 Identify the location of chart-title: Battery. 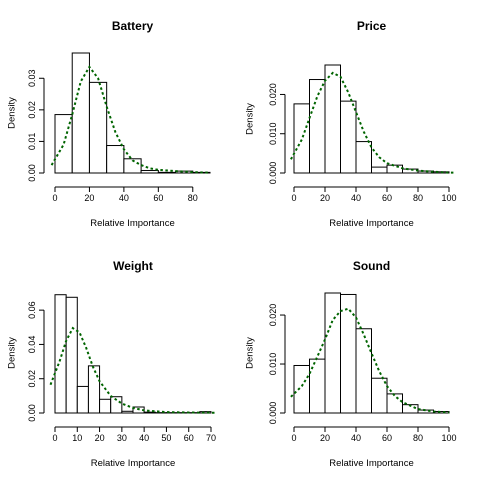
(133, 26).